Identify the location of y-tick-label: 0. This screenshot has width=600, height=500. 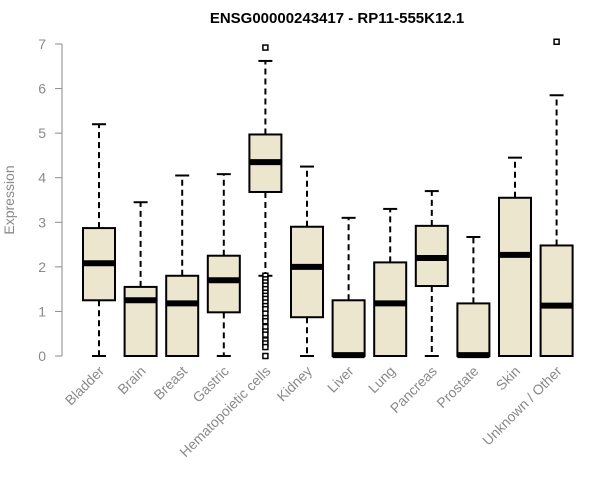
(42, 356).